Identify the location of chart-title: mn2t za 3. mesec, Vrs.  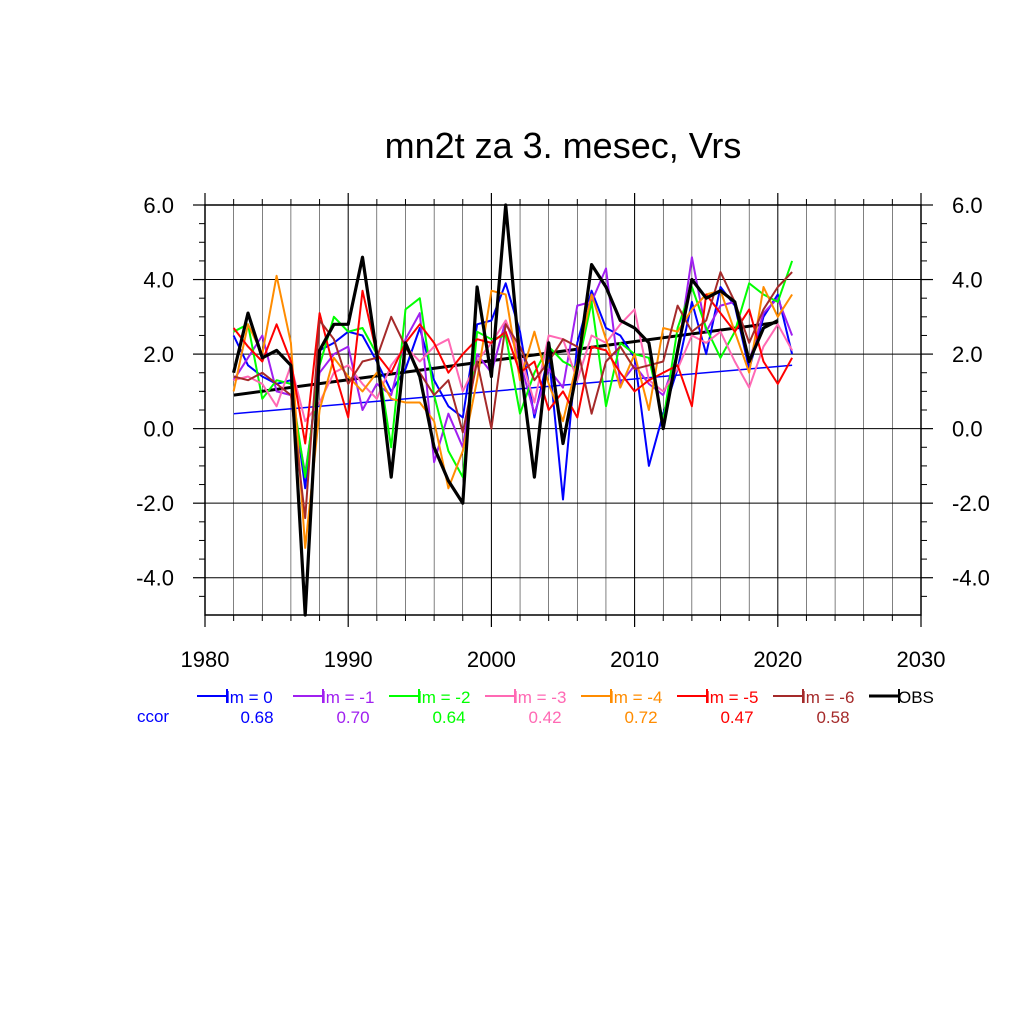
(563, 145).